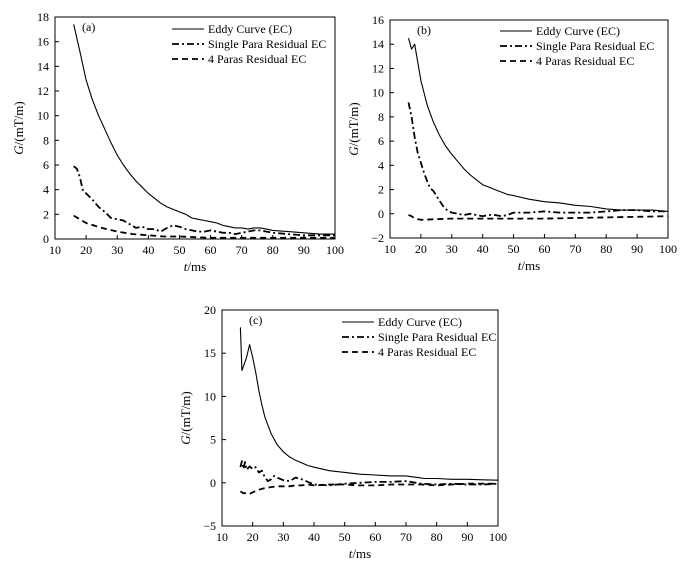 The image size is (694, 580). I want to click on y-tick-label: 5, so click(213, 440).